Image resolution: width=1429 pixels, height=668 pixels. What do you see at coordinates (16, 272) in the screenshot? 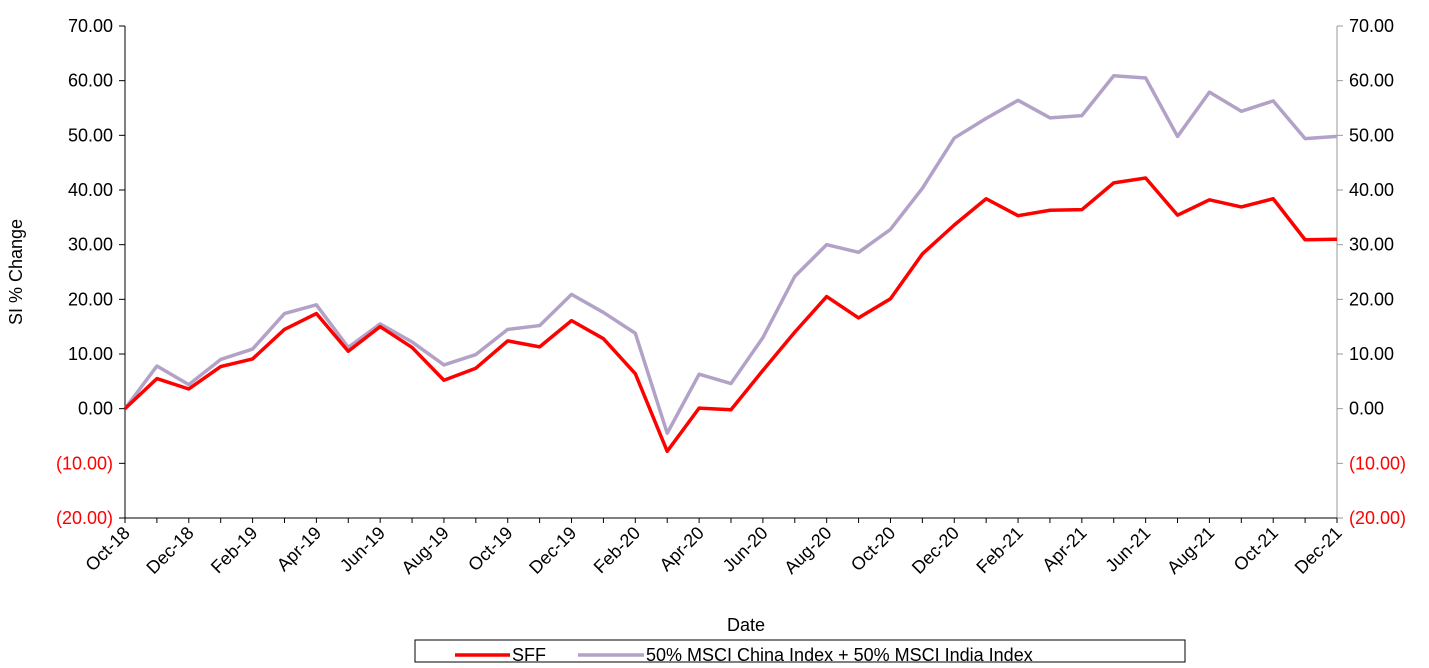
I see `y-axis-title: SI % Change` at bounding box center [16, 272].